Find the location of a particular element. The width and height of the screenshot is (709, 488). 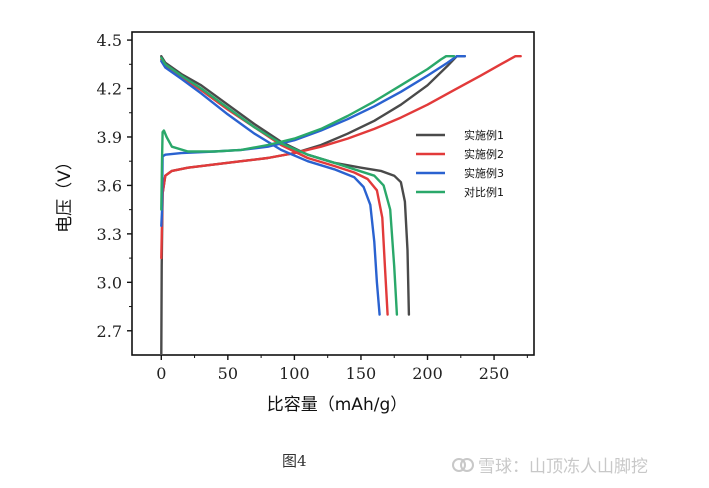

legend-label: 实施例1 is located at coordinates (484, 135).